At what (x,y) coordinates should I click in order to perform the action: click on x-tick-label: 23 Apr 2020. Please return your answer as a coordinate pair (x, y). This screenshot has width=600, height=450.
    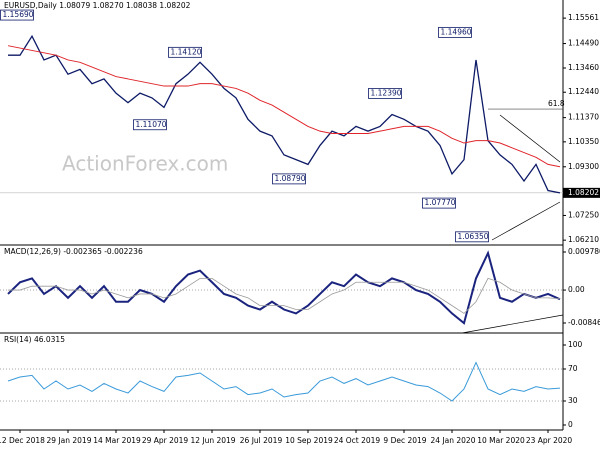
    Looking at the image, I should click on (549, 440).